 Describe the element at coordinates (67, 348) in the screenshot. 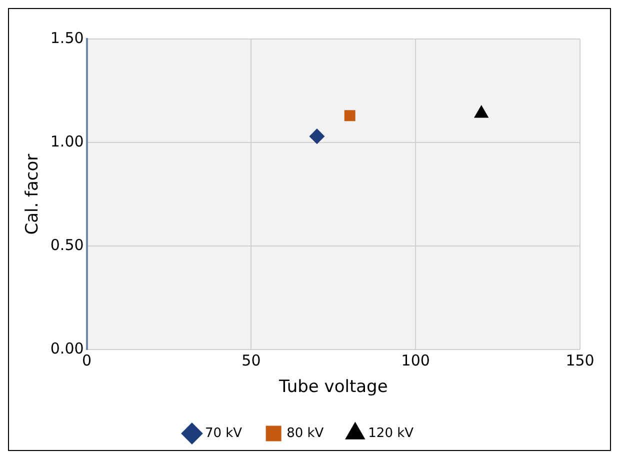

I see `y-tick-label: 0.00` at that location.